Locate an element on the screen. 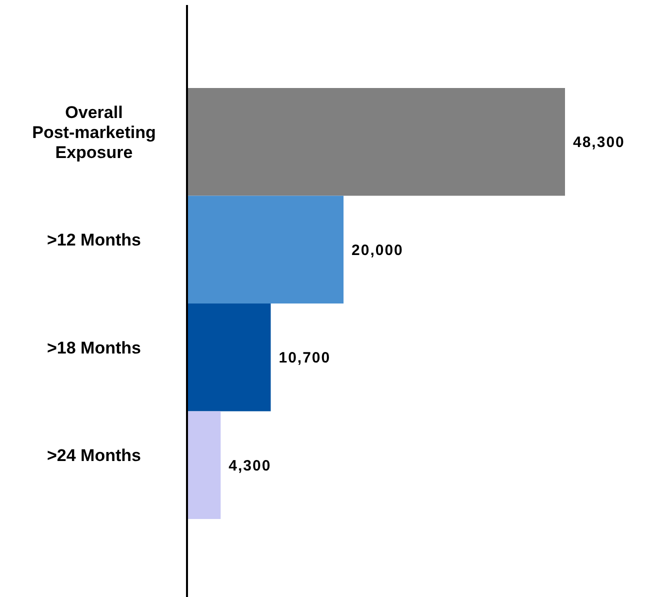  data-label: 10,700 is located at coordinates (304, 358).